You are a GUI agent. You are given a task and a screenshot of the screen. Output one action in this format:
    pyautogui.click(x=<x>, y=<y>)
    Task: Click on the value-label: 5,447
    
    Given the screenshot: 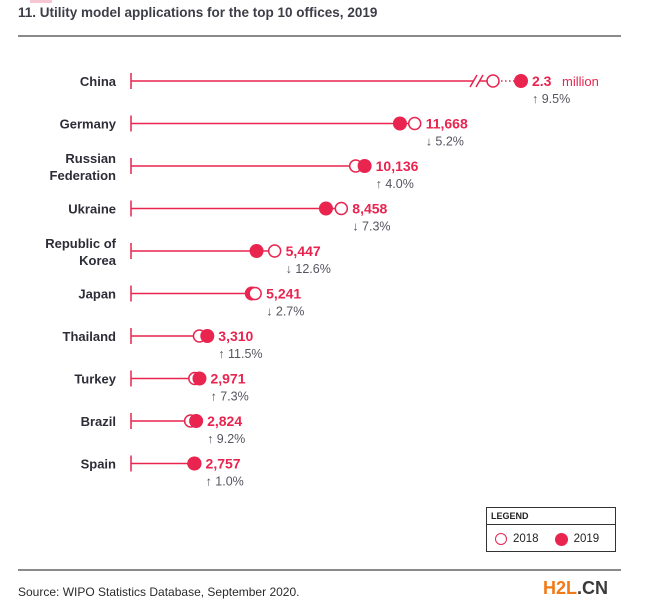 What is the action you would take?
    pyautogui.click(x=303, y=251)
    